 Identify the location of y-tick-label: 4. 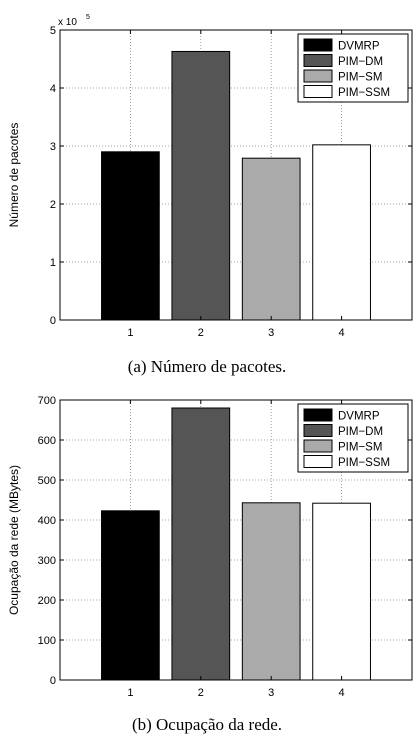
(53, 89).